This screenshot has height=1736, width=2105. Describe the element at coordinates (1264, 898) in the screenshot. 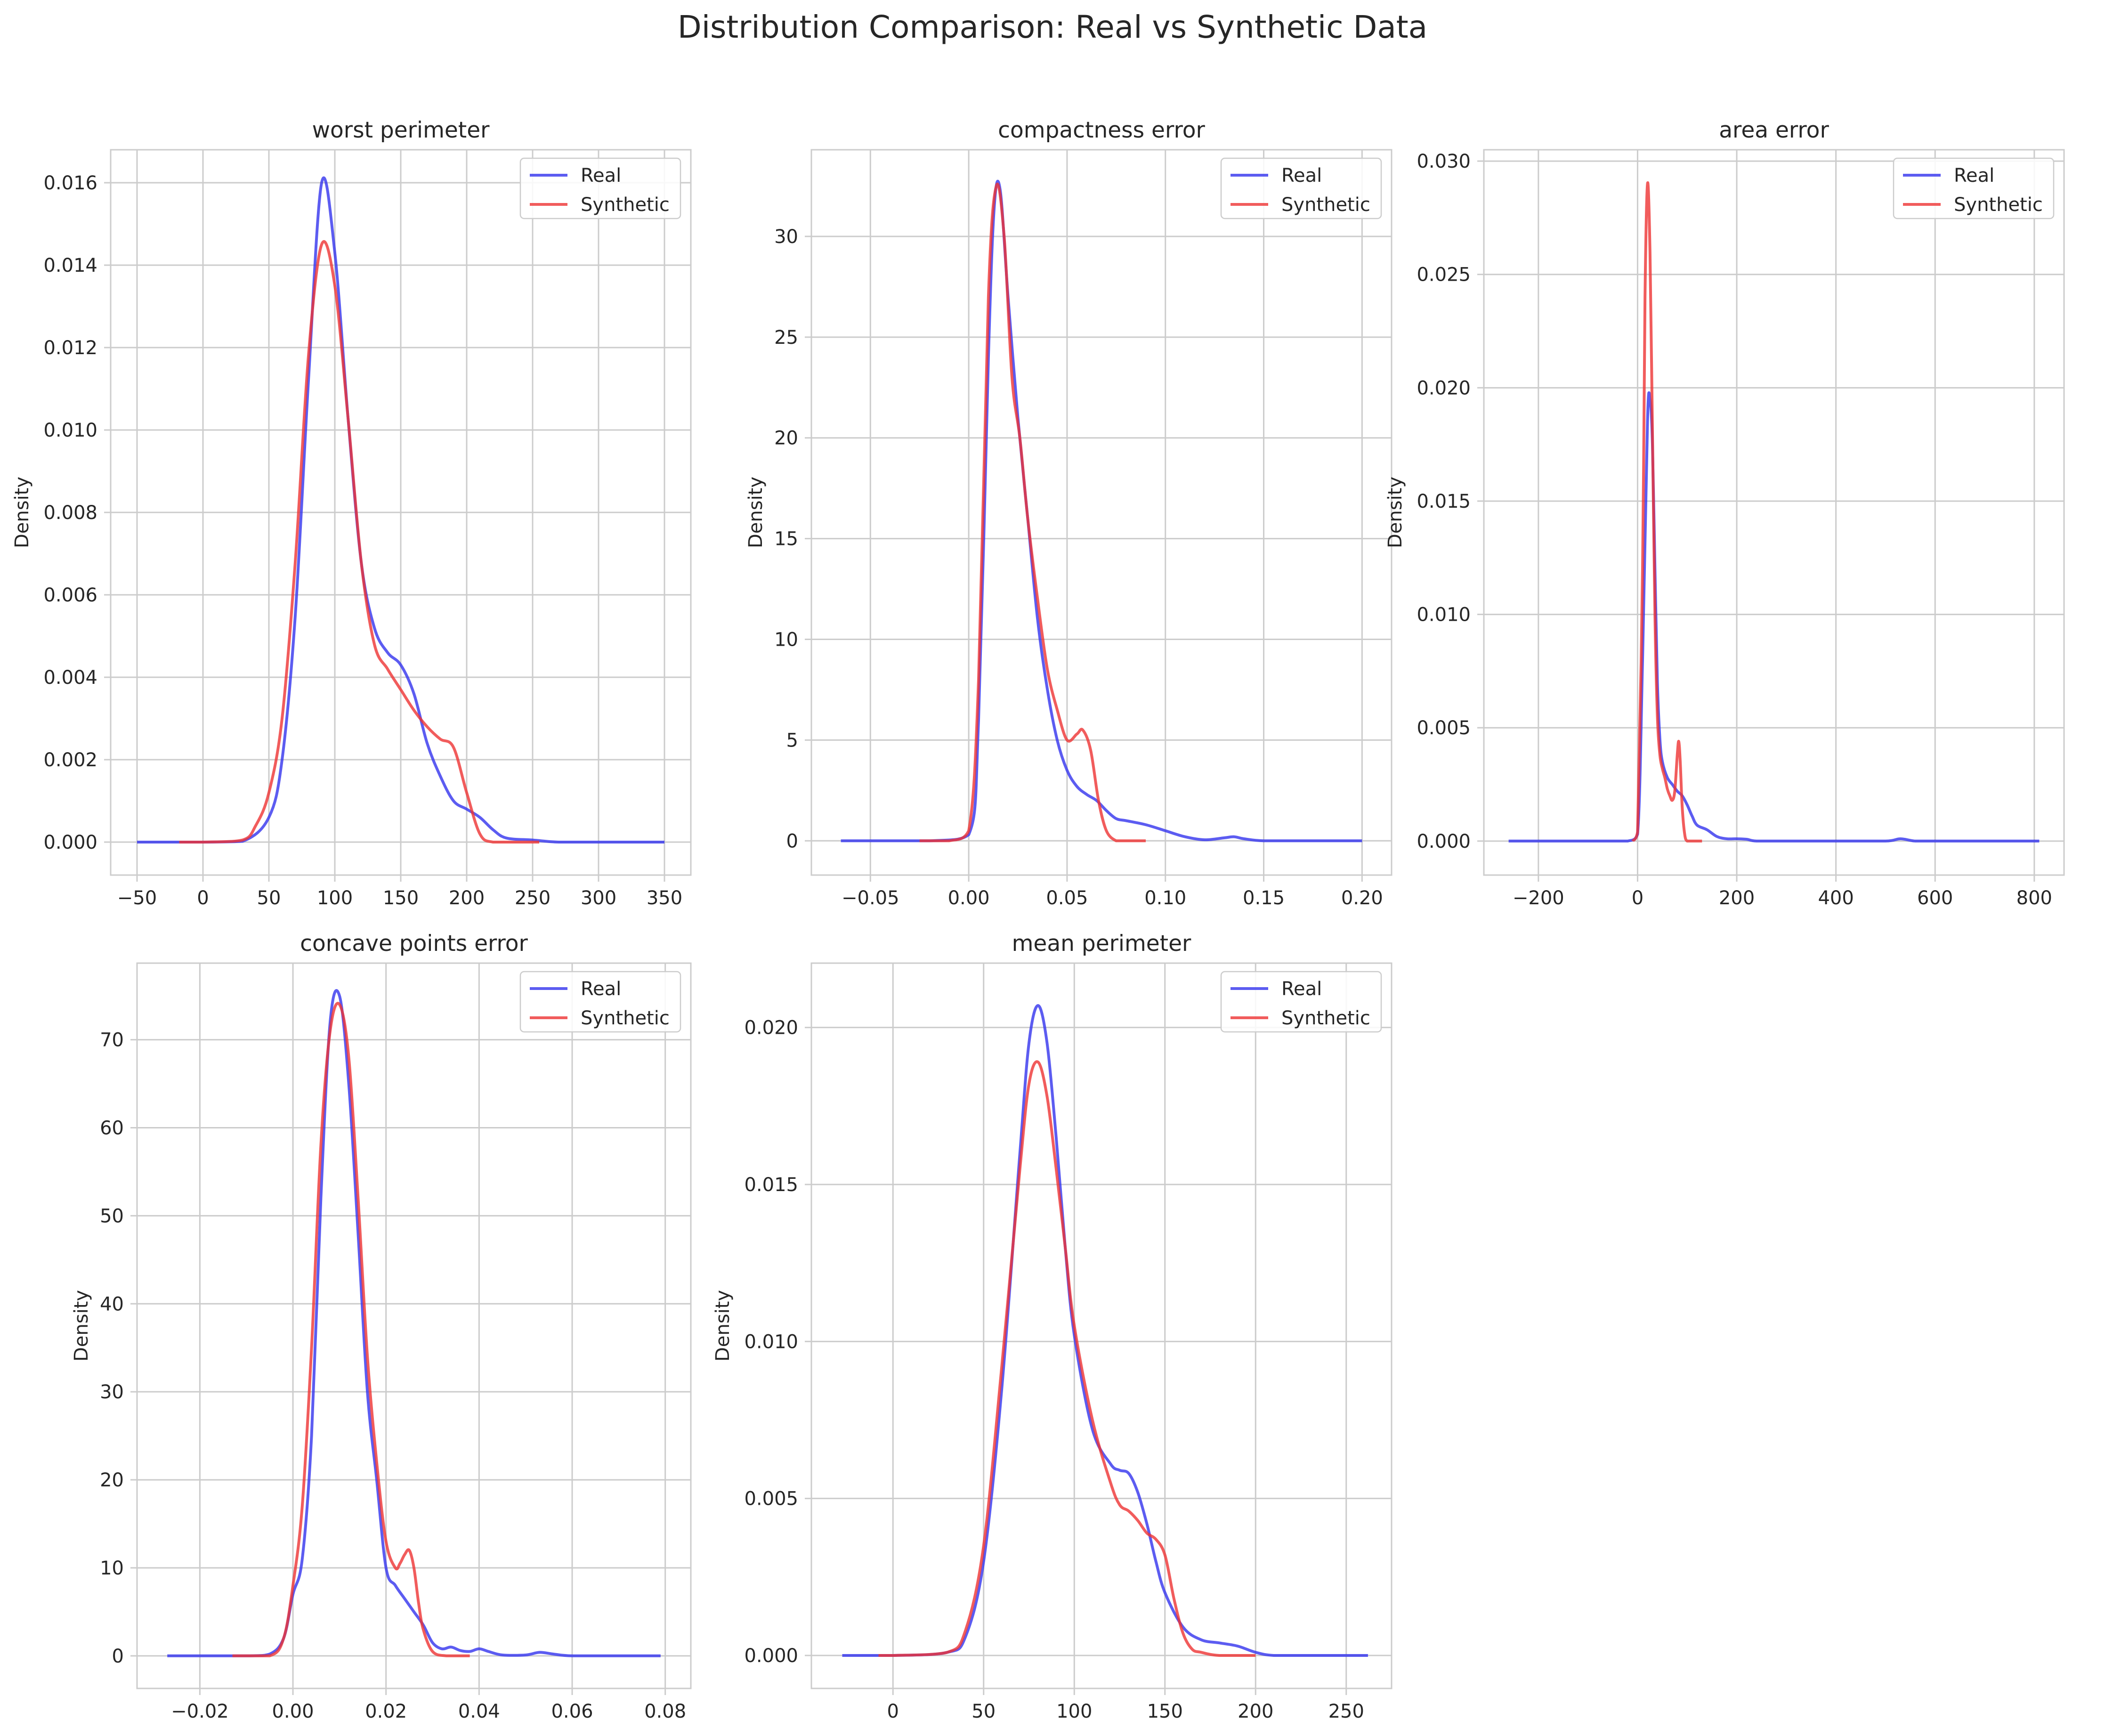

I see `x-tick-label: 0.15` at that location.